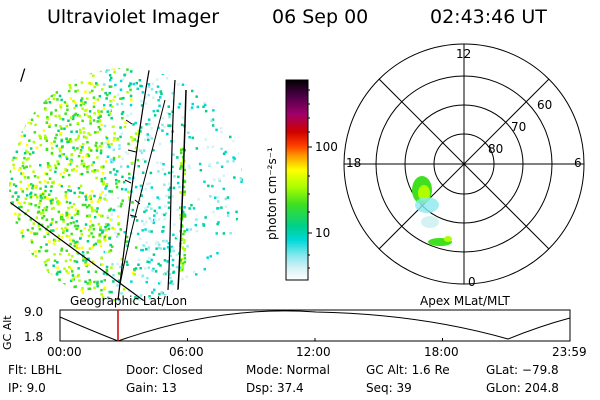 Image resolution: width=600 pixels, height=400 pixels. I want to click on info-gc-alt: GC Alt: 1.6 Re, so click(408, 370).